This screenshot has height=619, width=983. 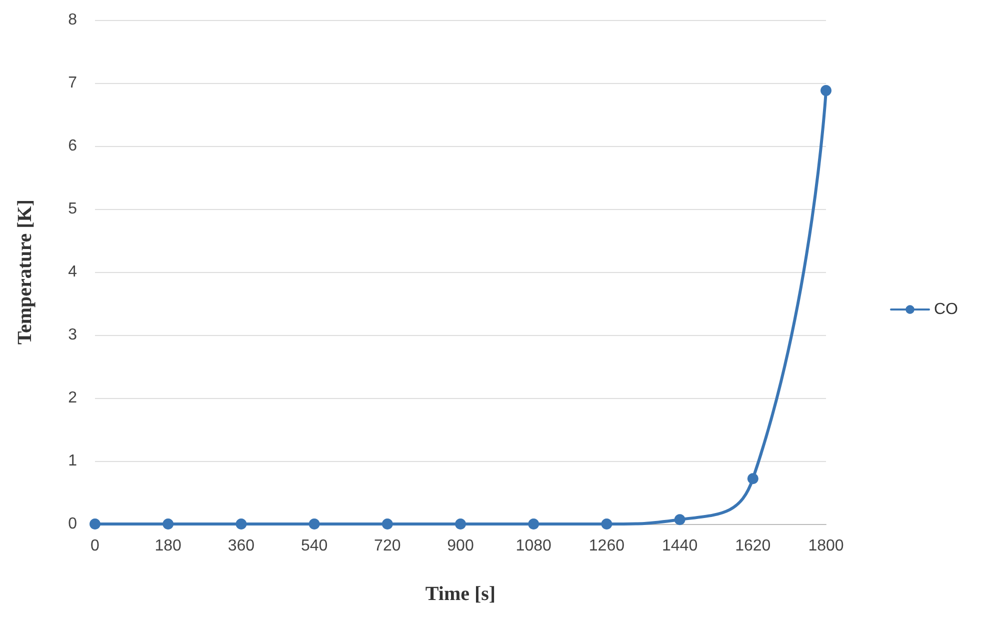 I want to click on x-tick-label: 540, so click(x=314, y=546).